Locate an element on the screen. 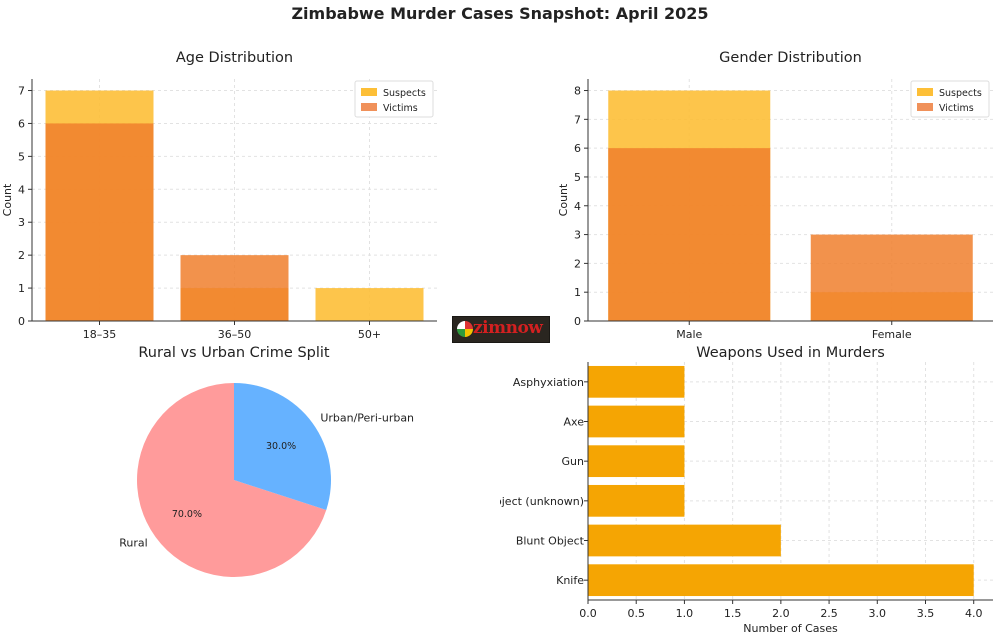  x-tick-label-female: Female is located at coordinates (892, 334).